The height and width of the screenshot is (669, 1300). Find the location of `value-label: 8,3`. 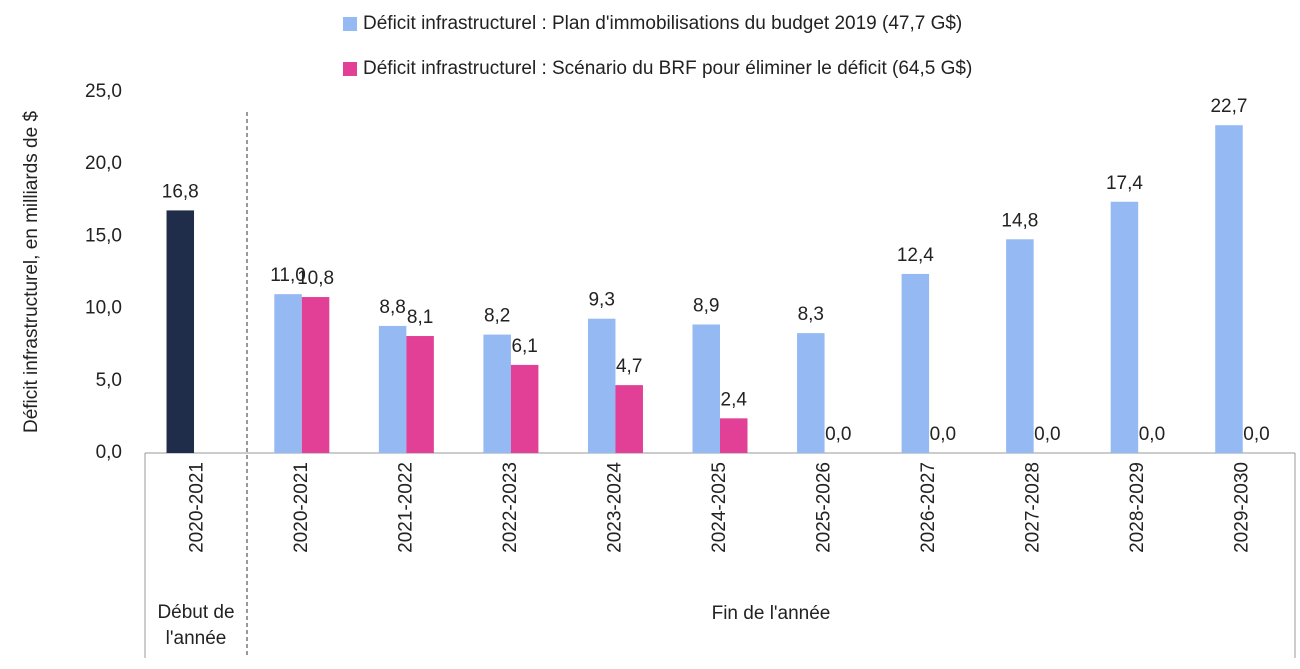

value-label: 8,3 is located at coordinates (811, 314).